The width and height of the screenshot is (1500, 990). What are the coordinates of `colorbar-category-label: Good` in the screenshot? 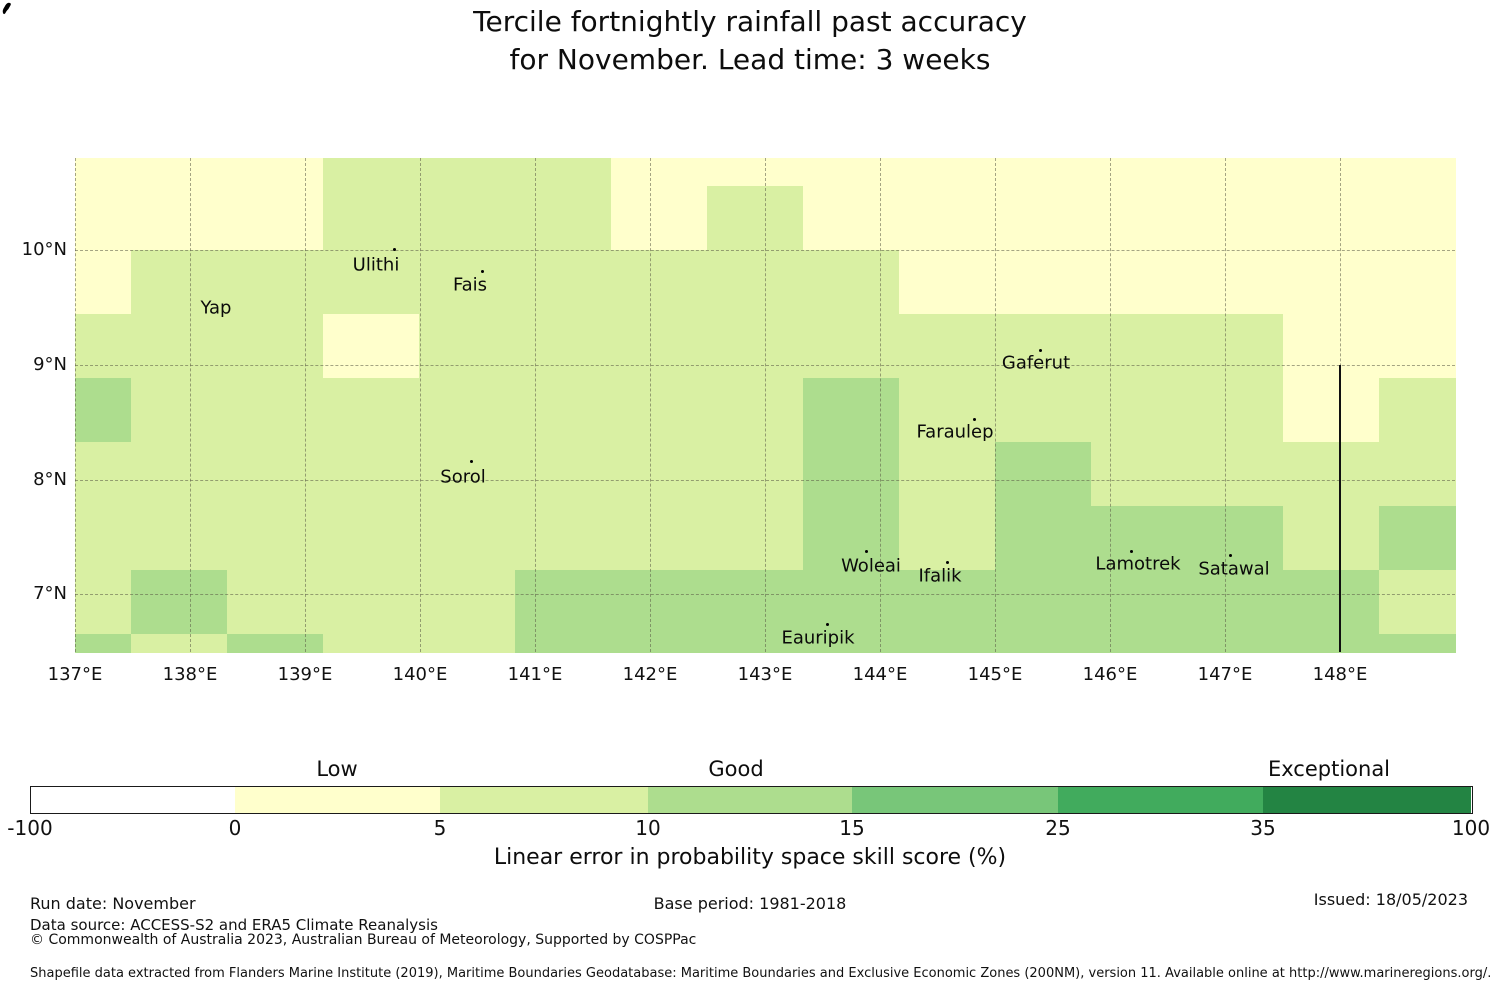 It's located at (736, 769).